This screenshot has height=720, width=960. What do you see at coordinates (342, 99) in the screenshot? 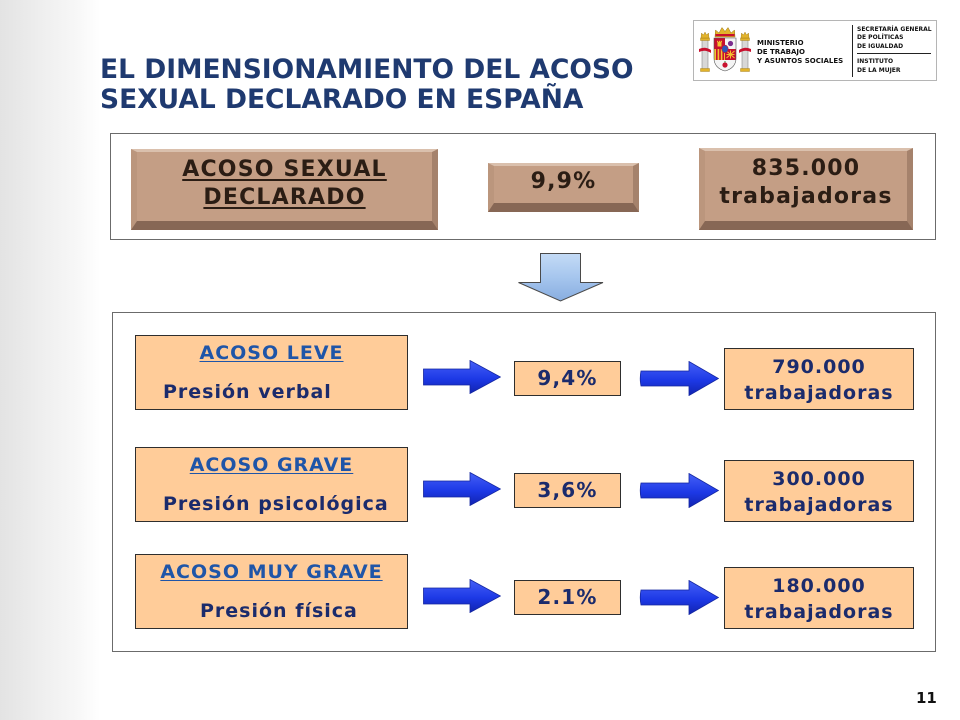
I see `title-line-2: SEXUAL DECLARADO EN ESPAÑA` at bounding box center [342, 99].